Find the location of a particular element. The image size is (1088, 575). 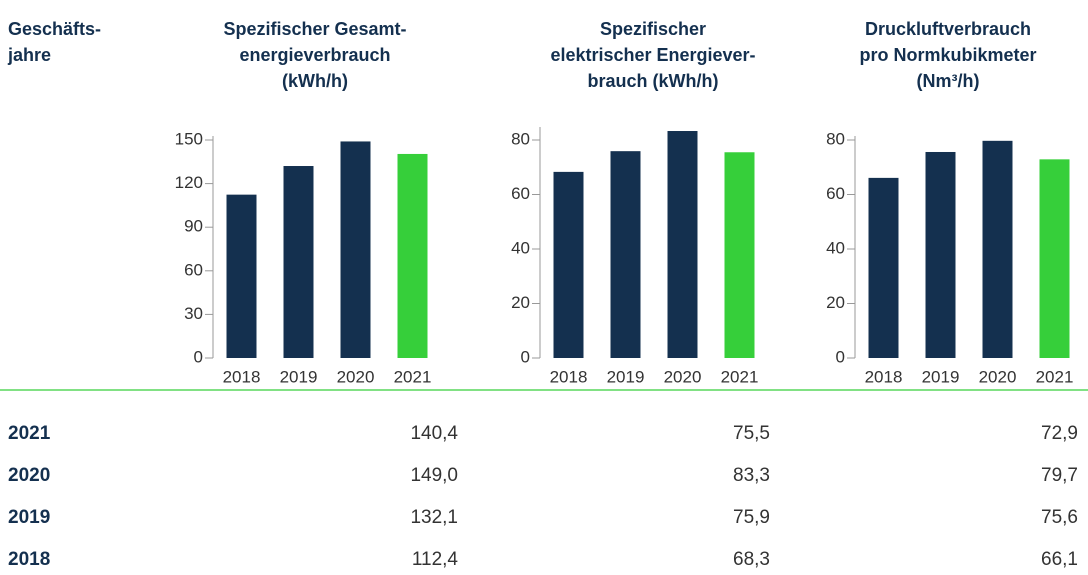

table-value: 112,4 is located at coordinates (434, 559).